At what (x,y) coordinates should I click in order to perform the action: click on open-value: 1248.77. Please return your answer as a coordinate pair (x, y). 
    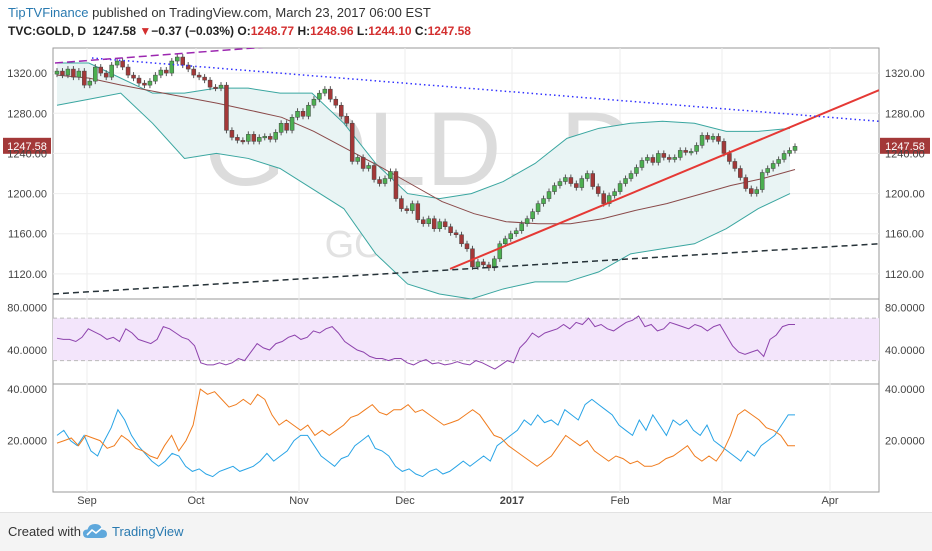
    Looking at the image, I should click on (272, 31).